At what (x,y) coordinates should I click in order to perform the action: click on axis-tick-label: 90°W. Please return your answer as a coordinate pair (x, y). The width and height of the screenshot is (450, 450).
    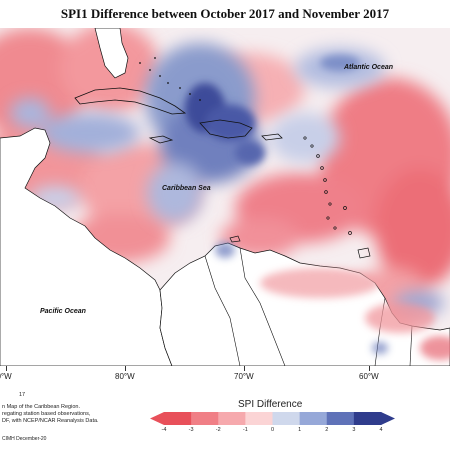
    Looking at the image, I should click on (6, 376).